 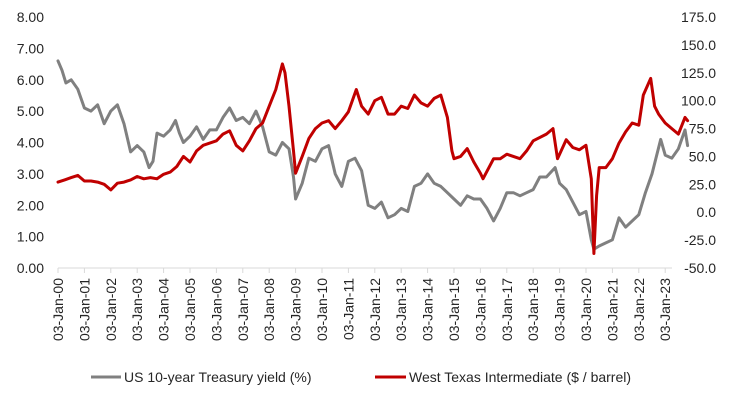 I want to click on x-tick-label: 03-Jan-07, so click(x=243, y=309).